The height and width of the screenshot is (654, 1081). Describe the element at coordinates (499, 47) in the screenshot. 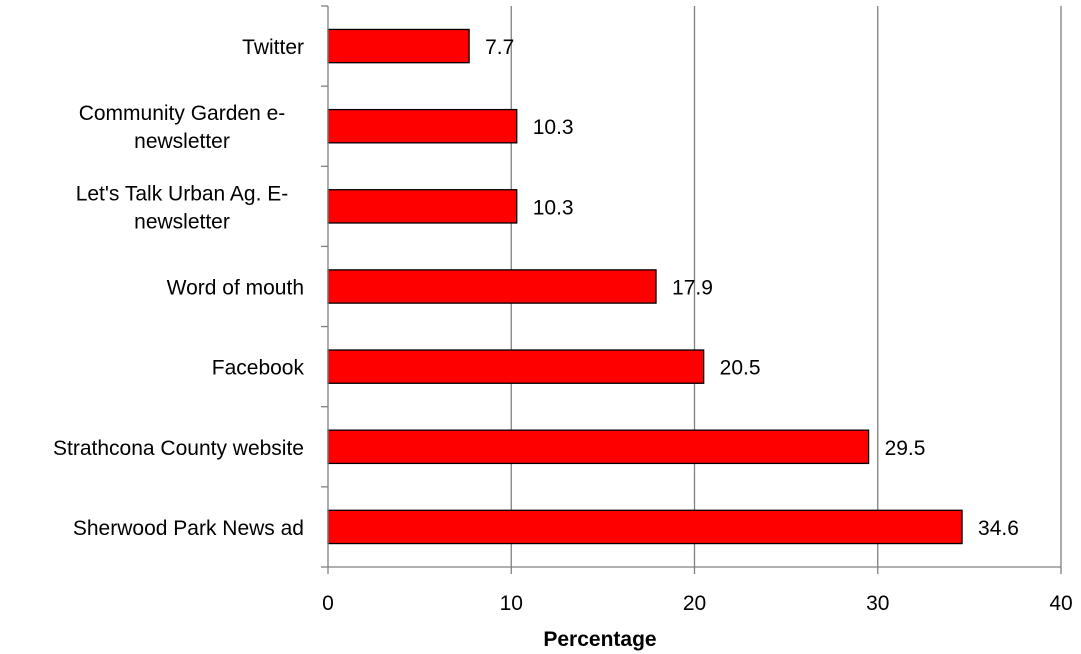

I see `data-label-0: 7.7` at that location.